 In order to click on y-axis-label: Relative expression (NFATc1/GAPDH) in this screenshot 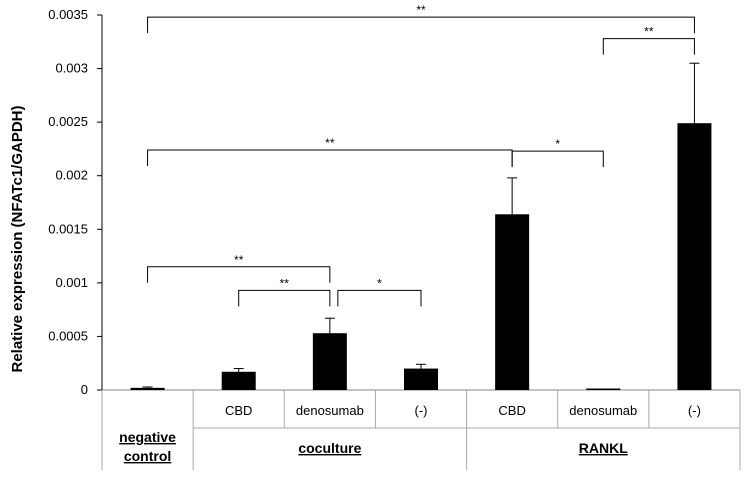, I will do `click(17, 238)`.